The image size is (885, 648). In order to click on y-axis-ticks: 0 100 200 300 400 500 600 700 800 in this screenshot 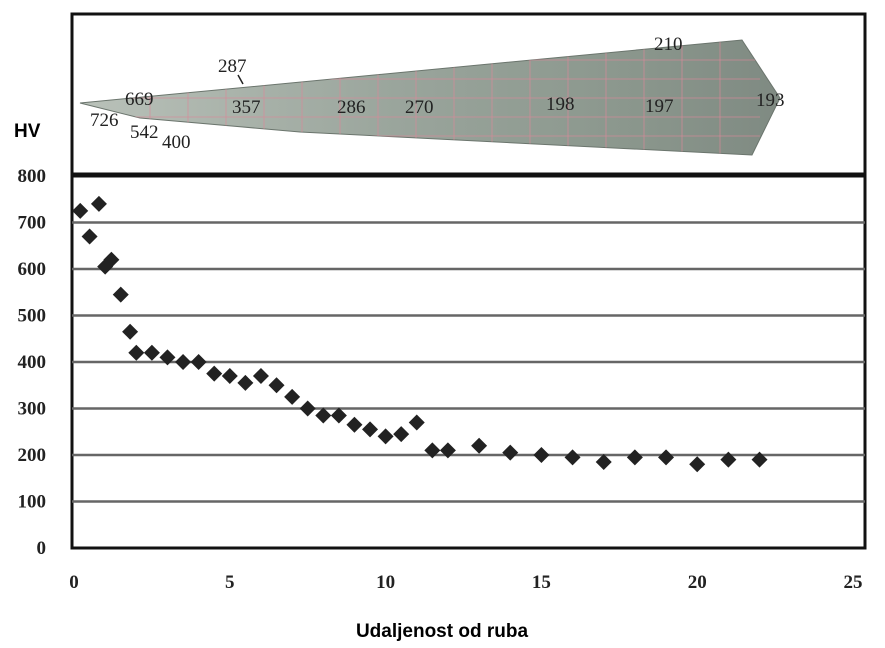, I will do `click(32, 362)`.